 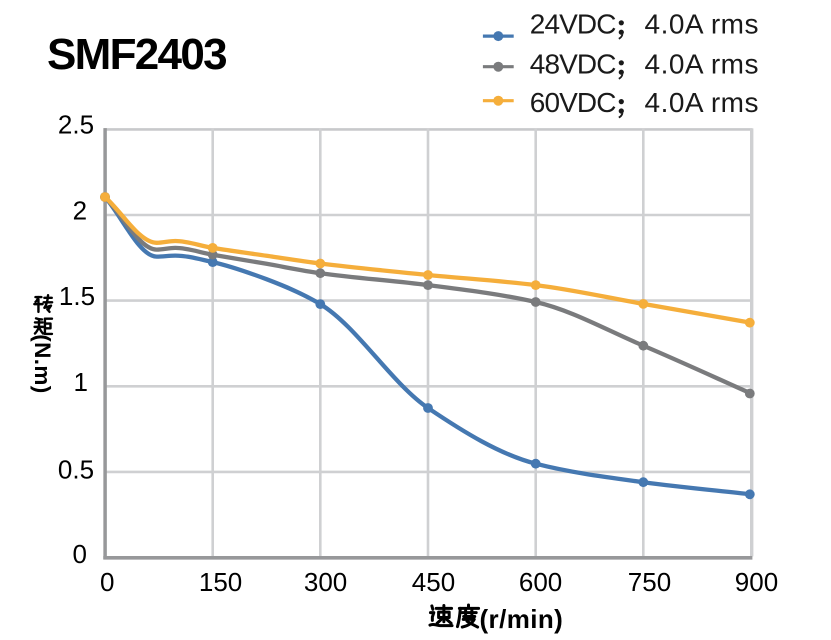 I want to click on svg-text: 2.5, so click(x=76, y=125).